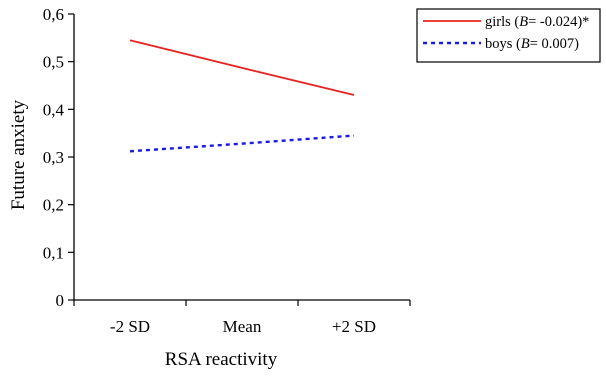 This screenshot has width=606, height=378. I want to click on x-tick-label: +2 SD, so click(354, 326).